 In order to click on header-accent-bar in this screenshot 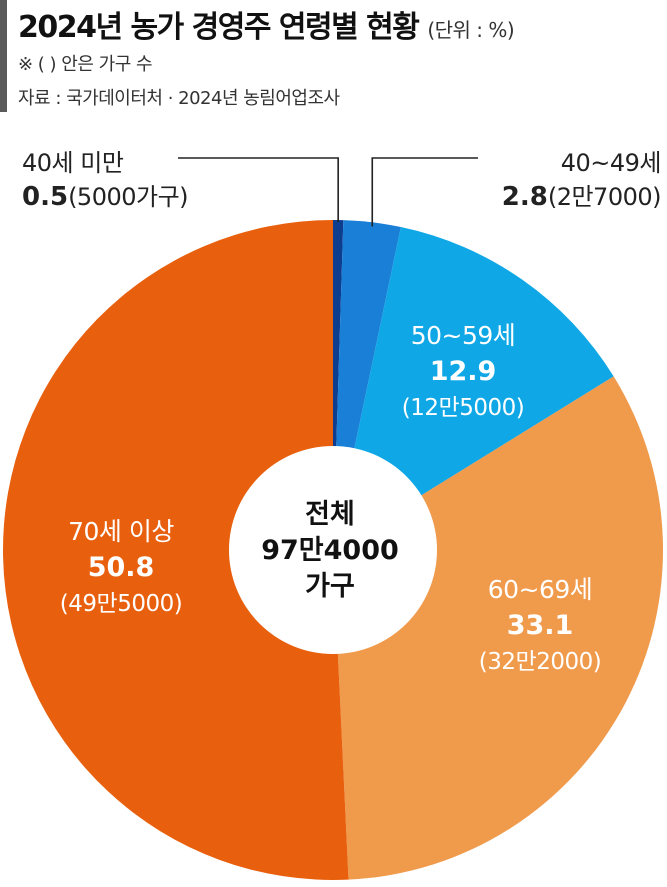, I will do `click(3, 56)`.